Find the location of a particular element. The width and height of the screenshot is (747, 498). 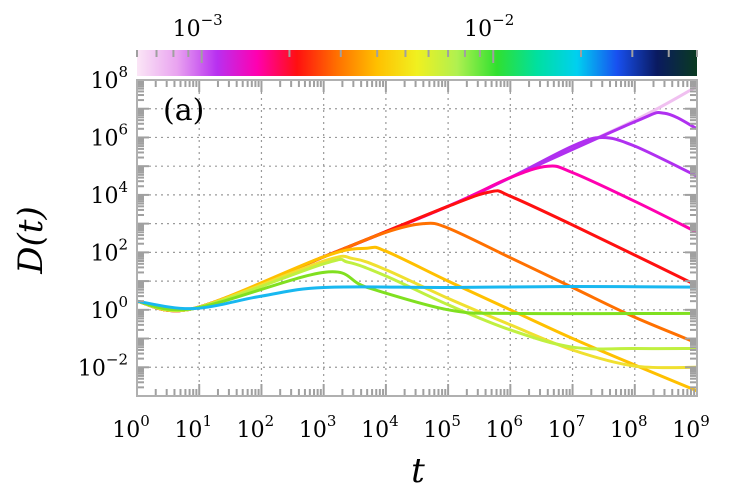

y-tick-label: 10⁸ is located at coordinates (109, 78).